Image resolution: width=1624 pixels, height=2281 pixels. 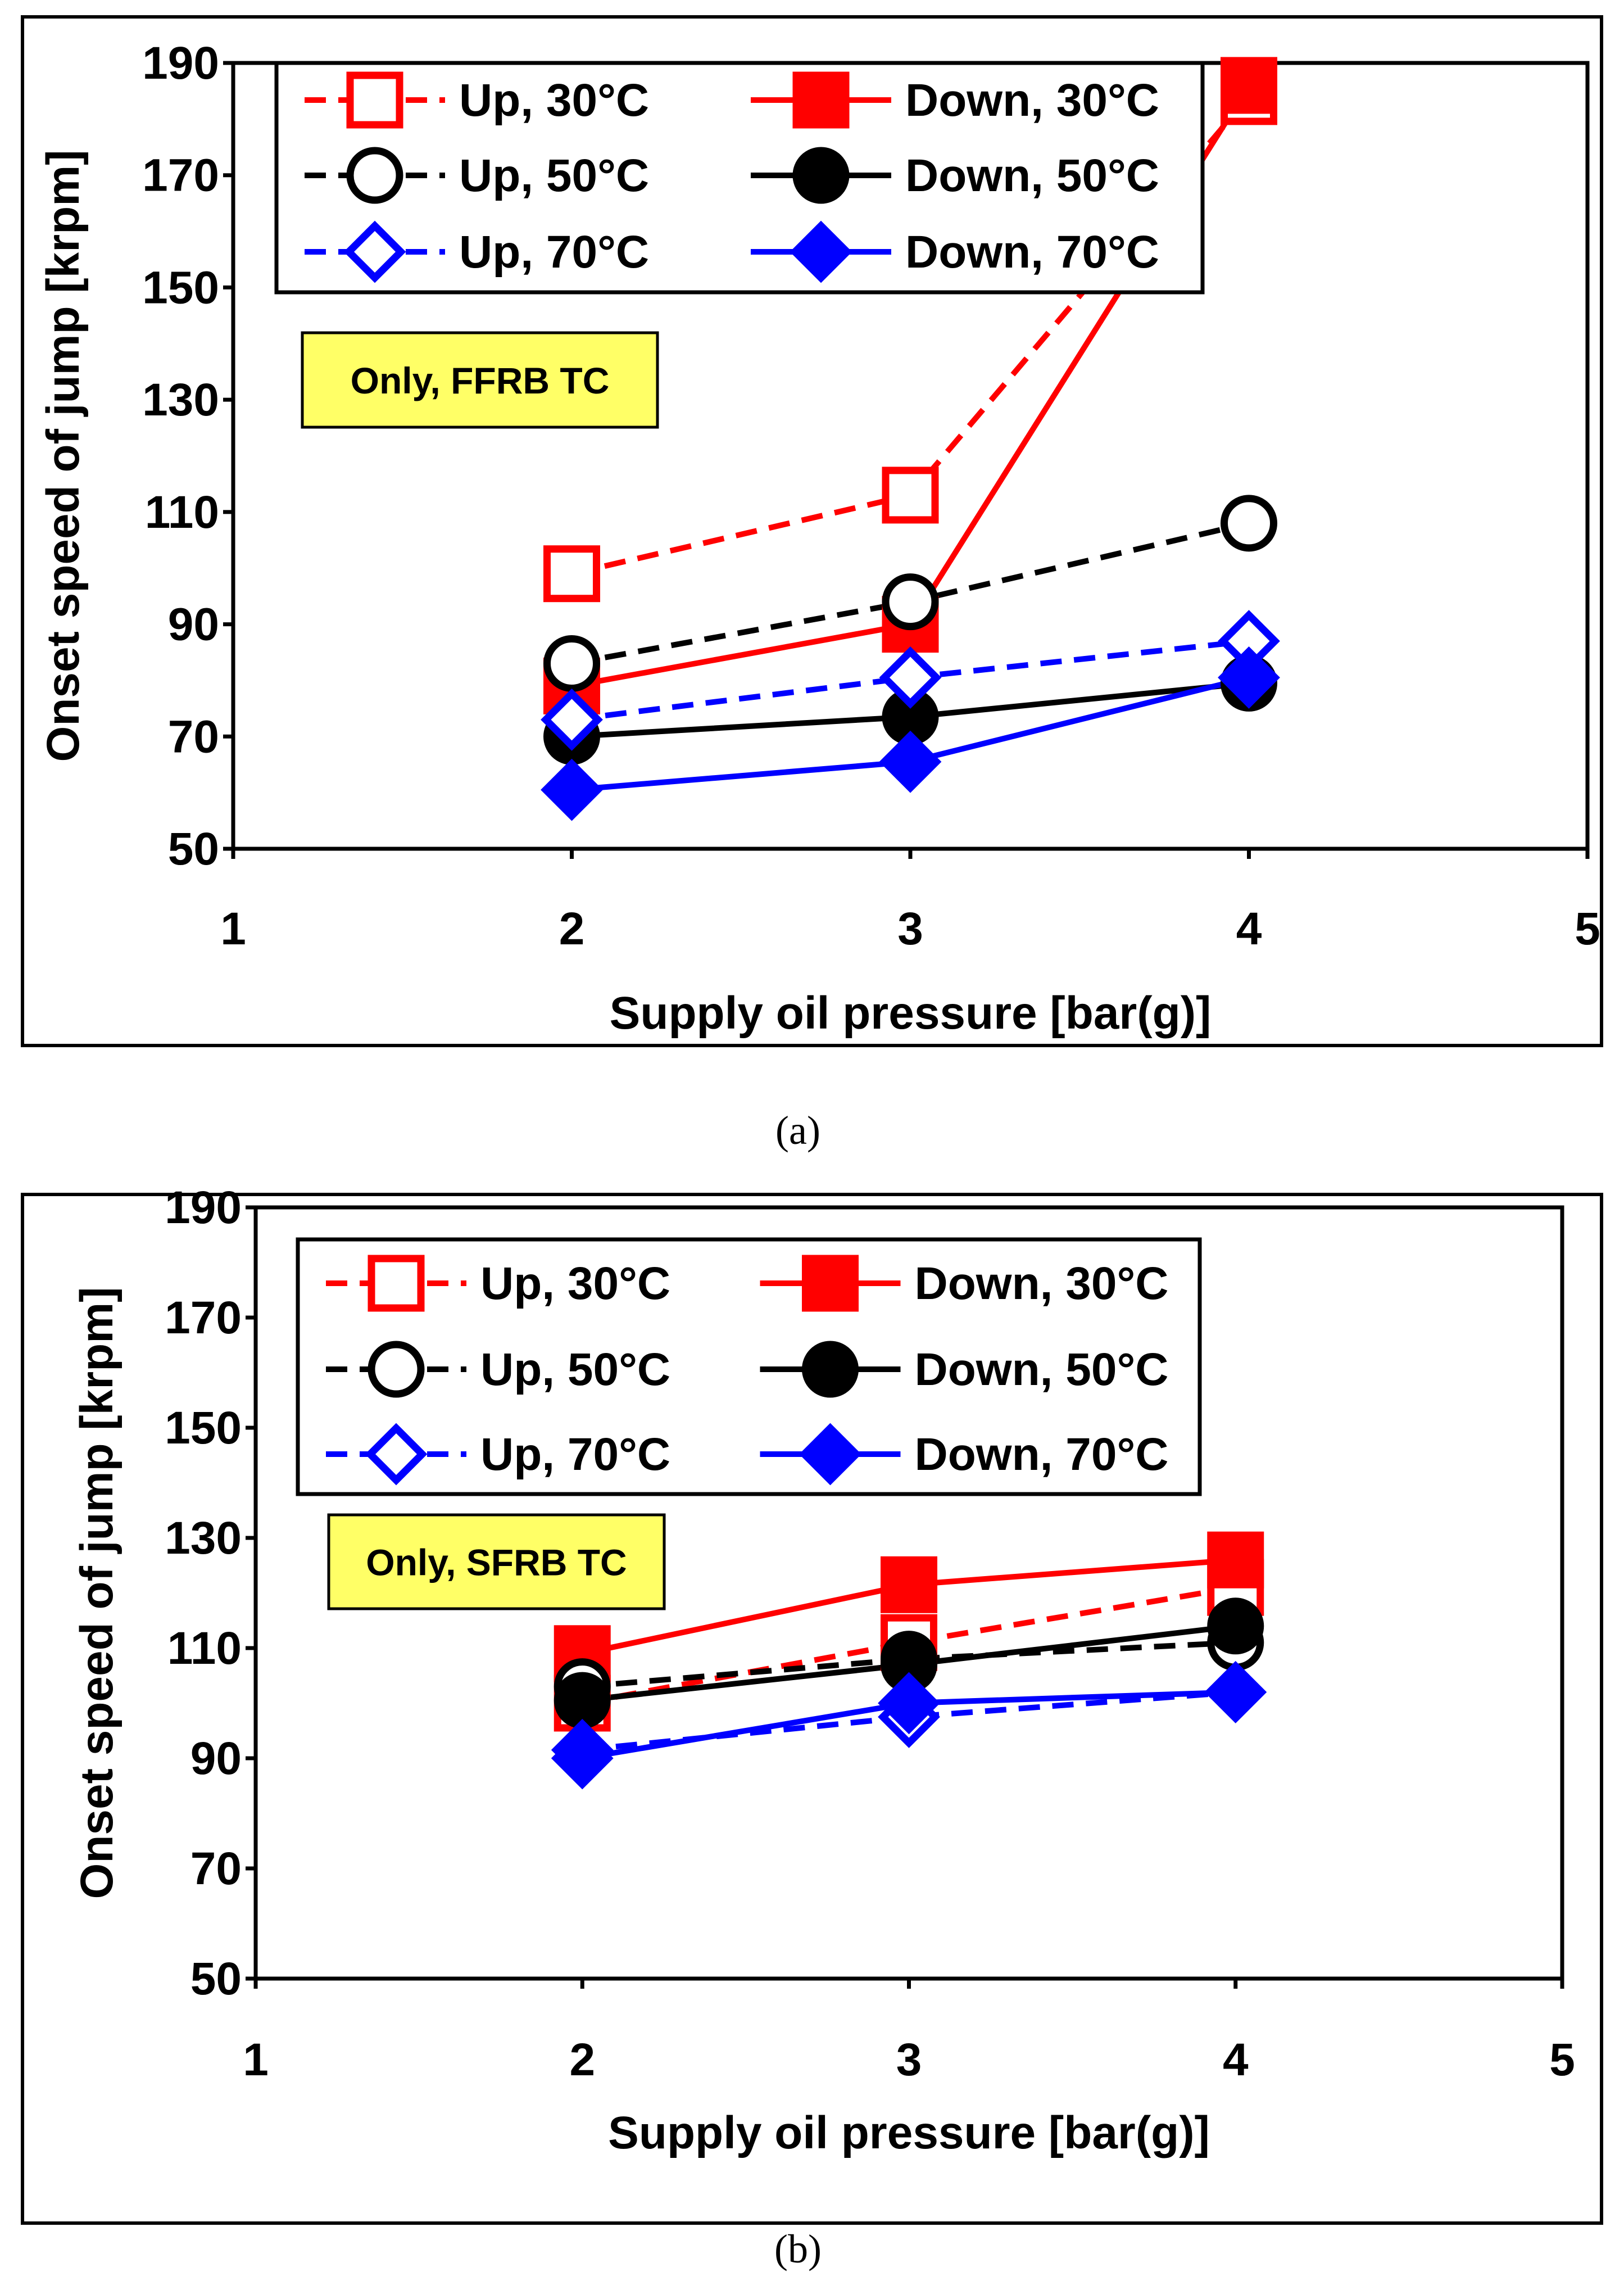 I want to click on panel-caption: (b), so click(x=798, y=2248).